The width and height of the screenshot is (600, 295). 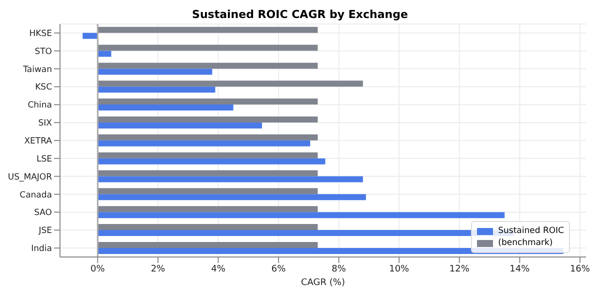 I want to click on x-tick-label: 6%, so click(x=278, y=269).